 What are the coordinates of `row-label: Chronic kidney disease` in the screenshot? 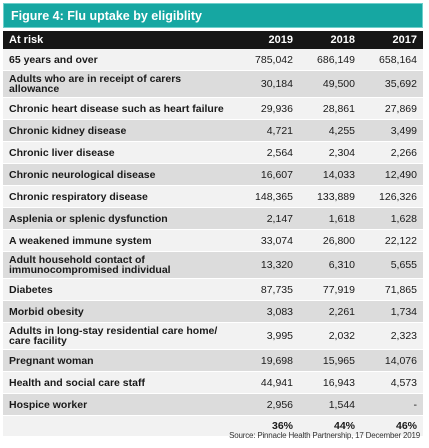 It's located at (120, 130).